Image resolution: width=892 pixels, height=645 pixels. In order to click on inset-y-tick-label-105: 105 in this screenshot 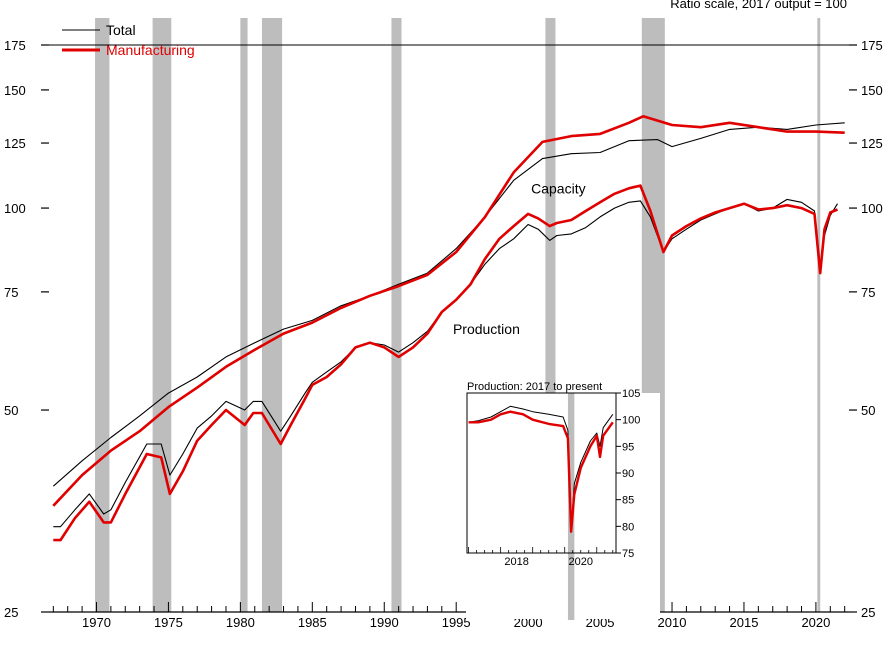, I will do `click(631, 394)`.